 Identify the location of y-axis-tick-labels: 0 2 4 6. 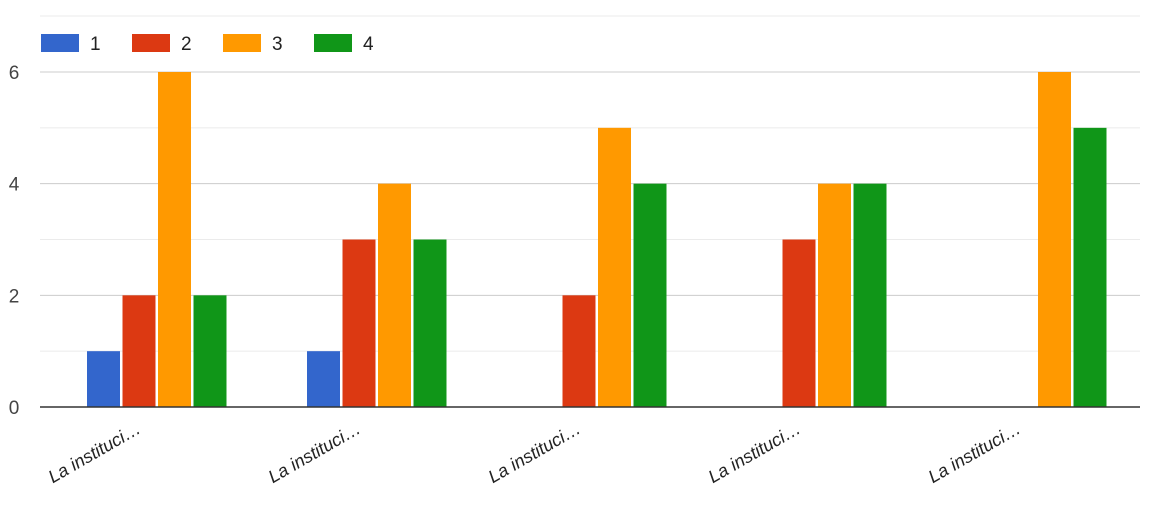
(14, 241).